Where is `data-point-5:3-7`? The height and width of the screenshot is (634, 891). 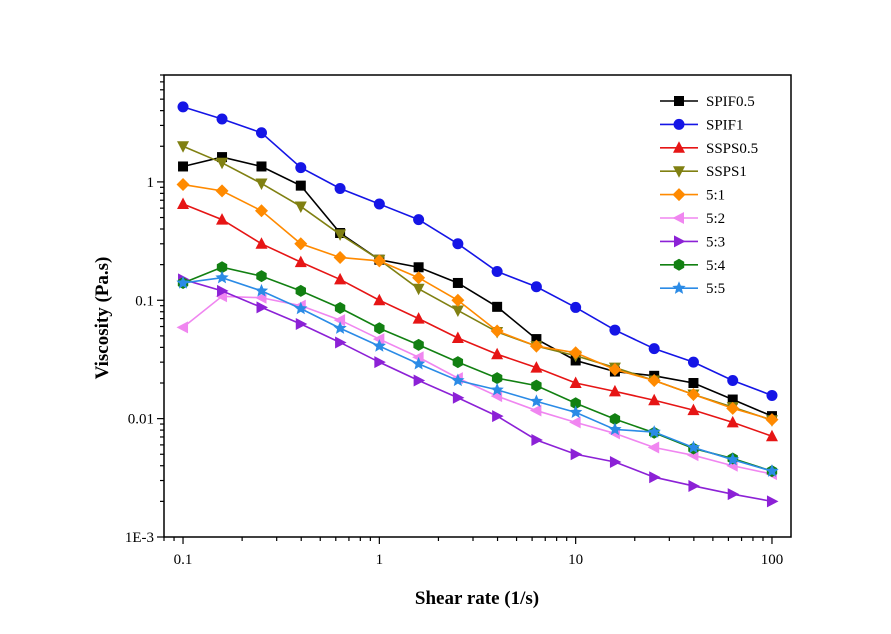
data-point-5:3-7 is located at coordinates (458, 397).